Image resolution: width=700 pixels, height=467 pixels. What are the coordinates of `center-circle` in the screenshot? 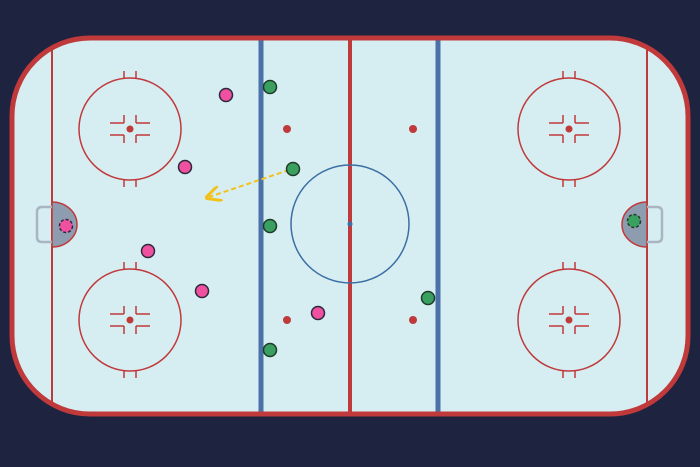 It's located at (350, 224).